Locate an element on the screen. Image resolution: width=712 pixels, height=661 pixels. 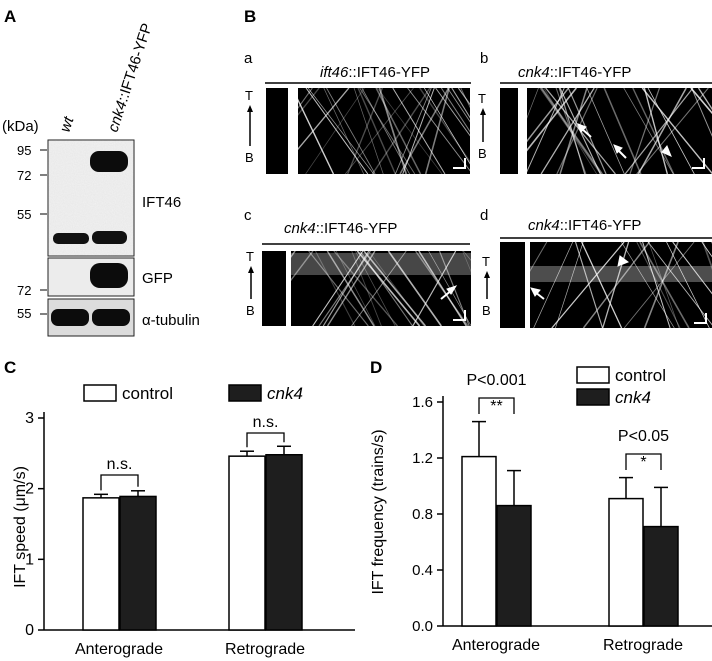
blot-label-ift46: IFT46 is located at coordinates (161, 202).